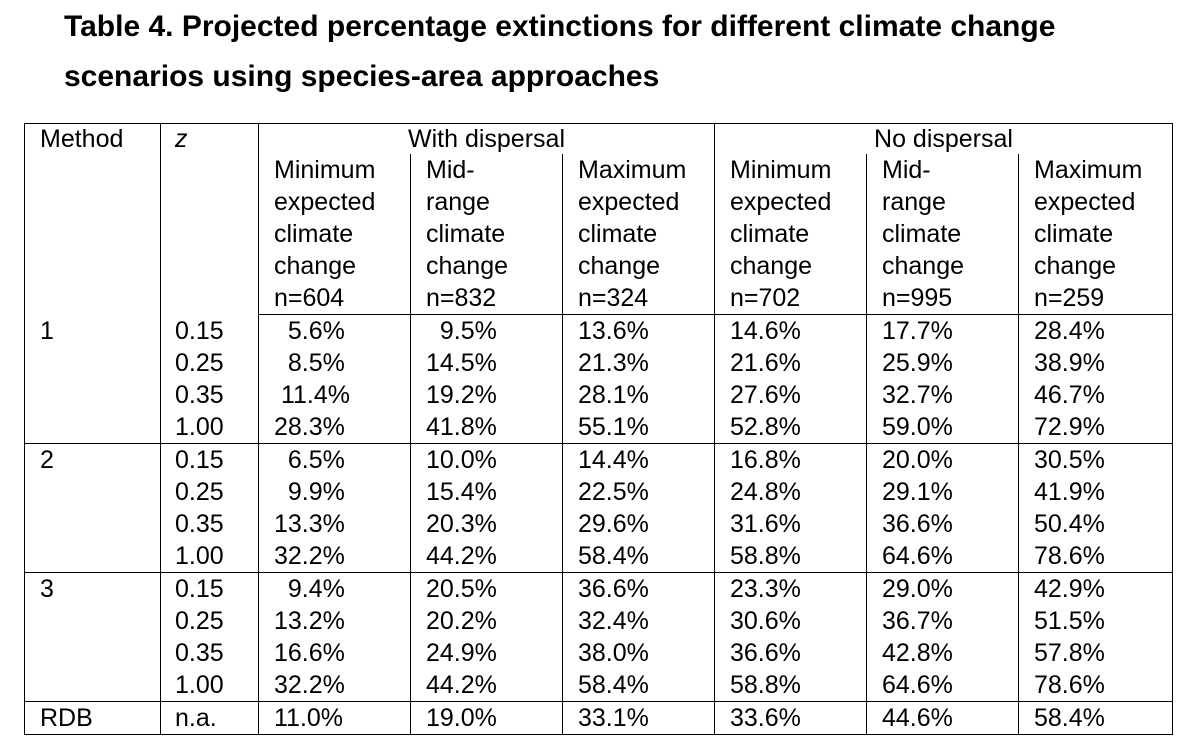 The image size is (1192, 742). I want to click on extinction-value: 20.2%, so click(461, 621).